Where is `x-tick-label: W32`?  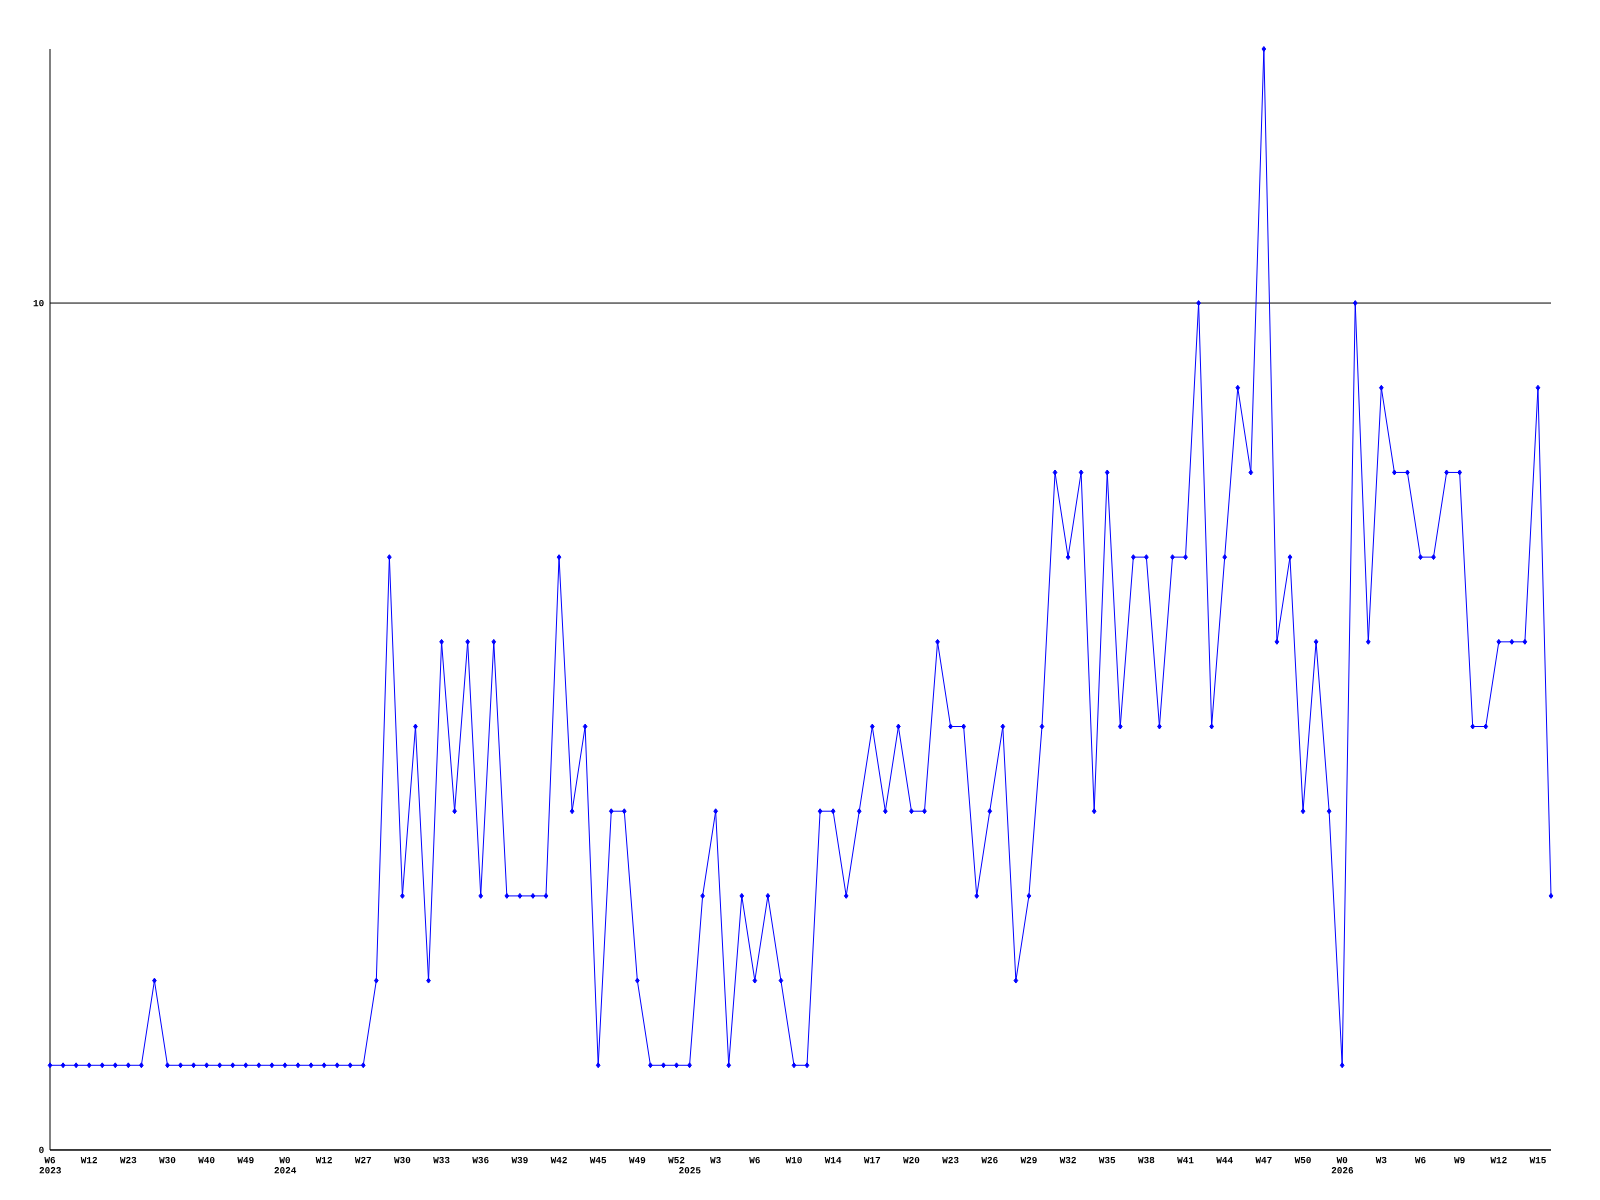
x-tick-label: W32 is located at coordinates (1067, 1160).